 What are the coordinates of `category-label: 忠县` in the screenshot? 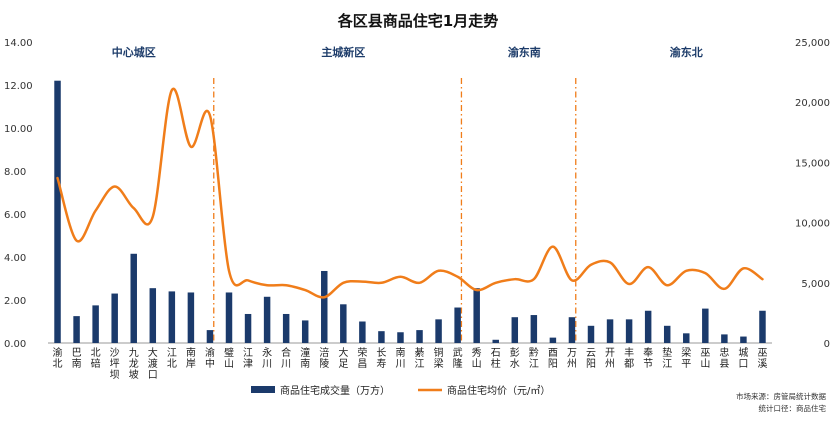 It's located at (724, 358).